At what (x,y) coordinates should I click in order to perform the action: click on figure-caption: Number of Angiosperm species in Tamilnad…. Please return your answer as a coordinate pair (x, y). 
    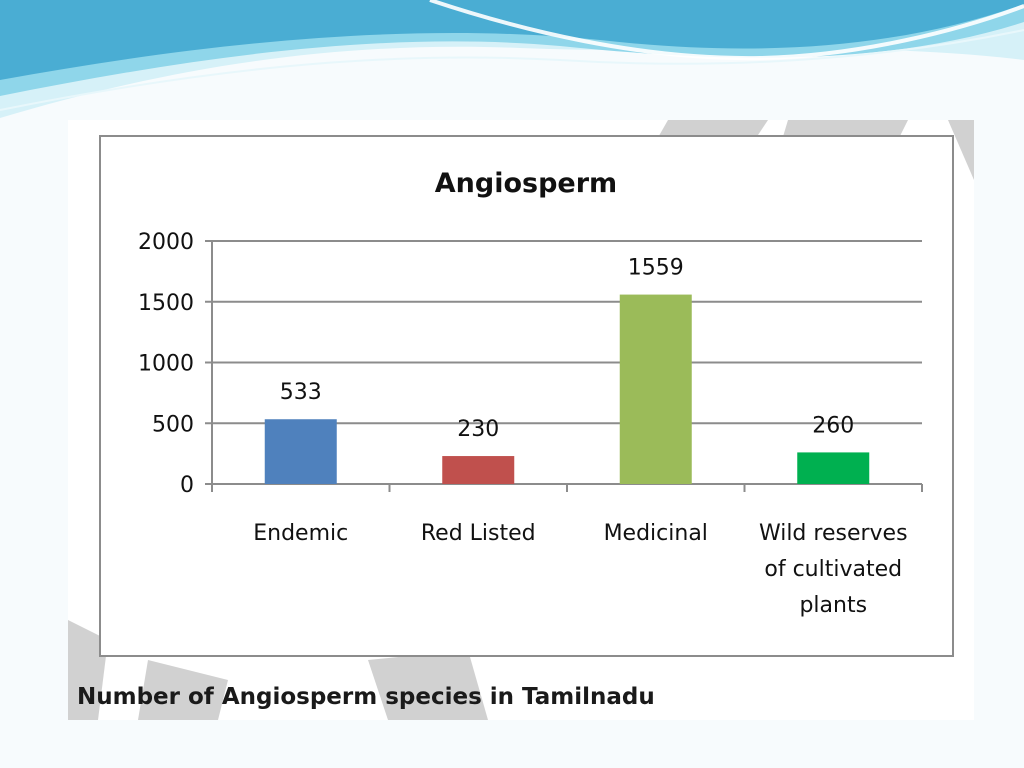
    Looking at the image, I should click on (366, 697).